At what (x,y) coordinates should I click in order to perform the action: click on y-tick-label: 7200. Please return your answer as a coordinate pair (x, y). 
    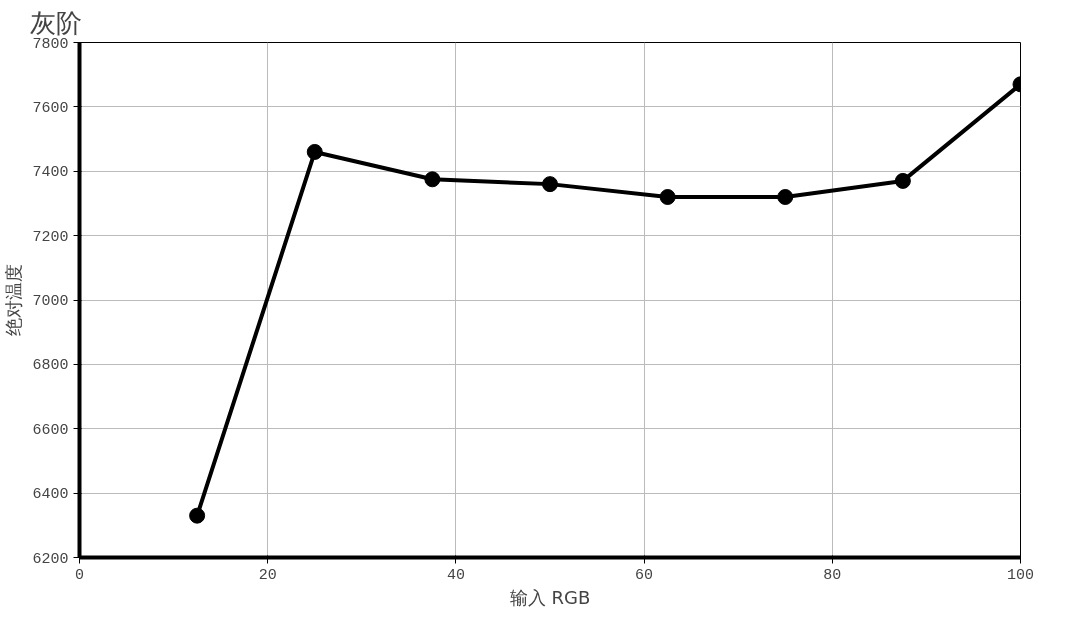
    Looking at the image, I should click on (50, 237).